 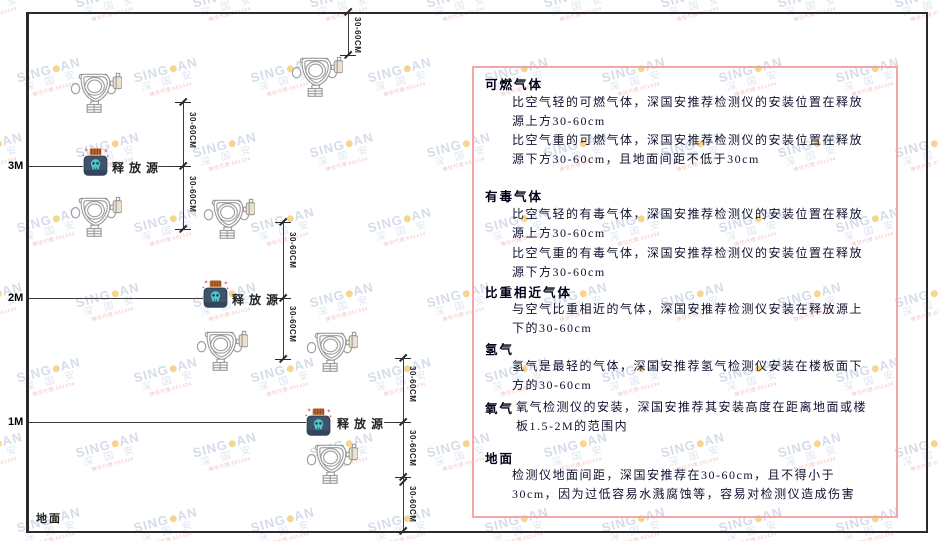 I want to click on similar-density-paragraph: 与空气比重相近的气体，深国安推荐检测仪安装在释放源上下的30-60cm, so click(x=688, y=318).